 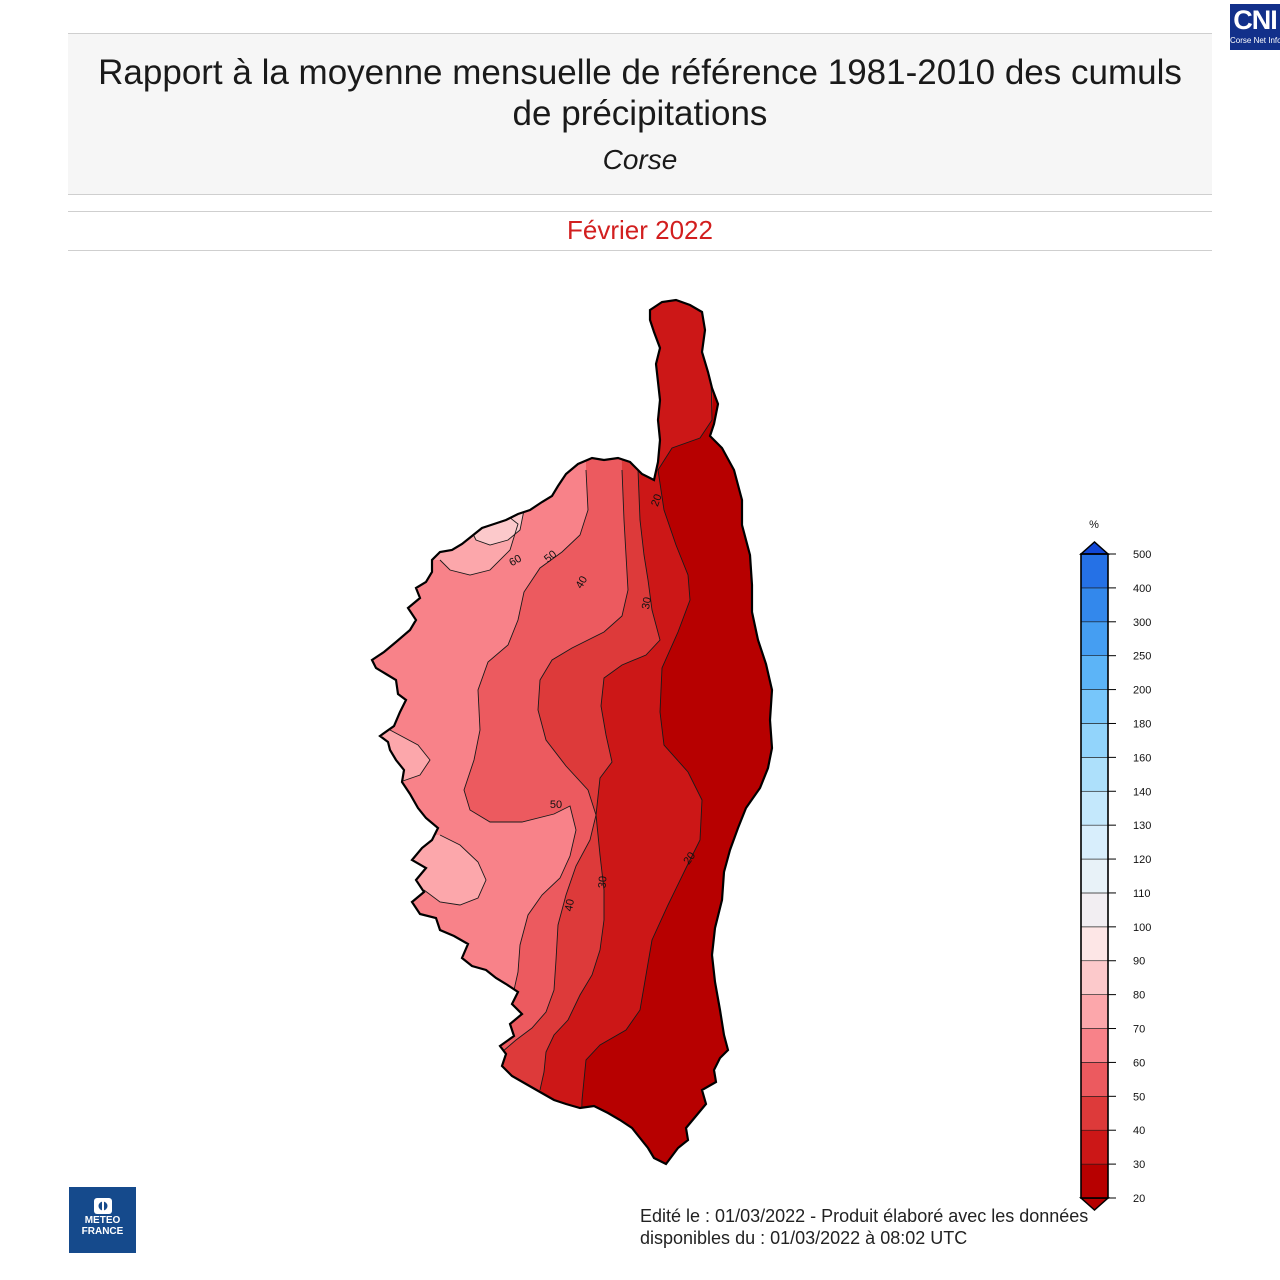 What do you see at coordinates (640, 159) in the screenshot?
I see `region-subtitle: Corse` at bounding box center [640, 159].